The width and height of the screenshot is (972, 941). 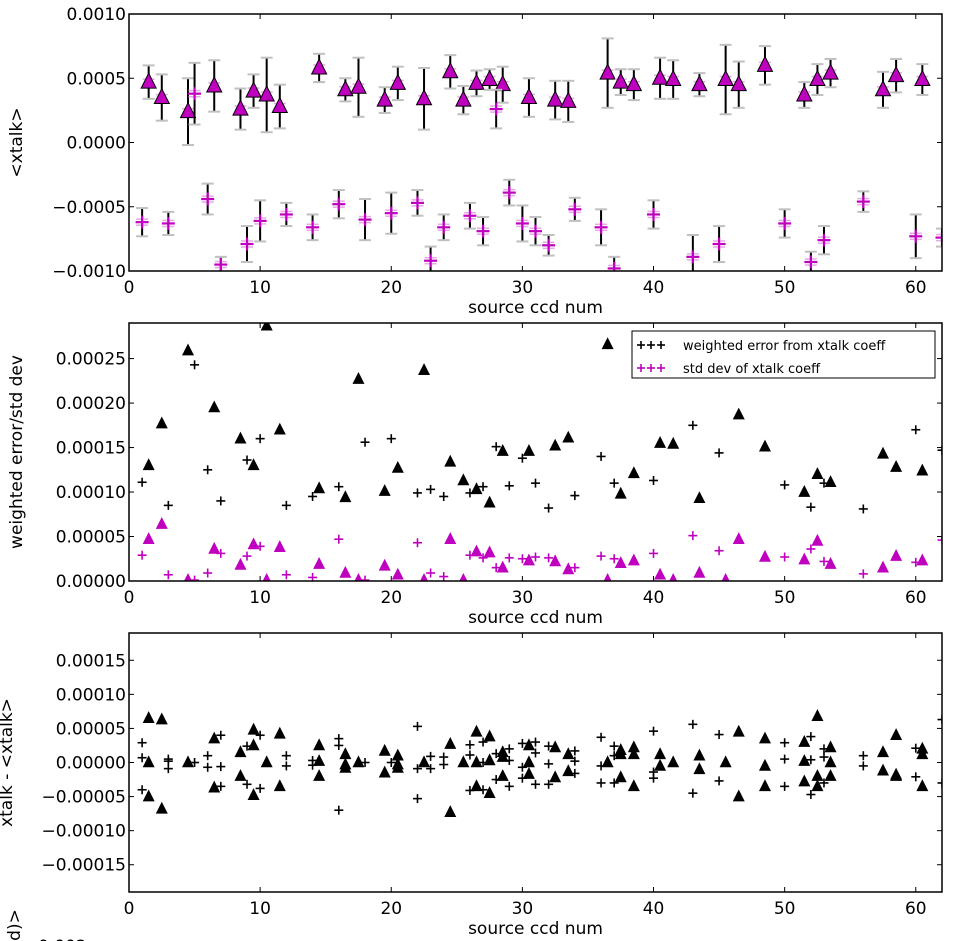 What do you see at coordinates (641, 368) in the screenshot?
I see `legend-marker-icon` at bounding box center [641, 368].